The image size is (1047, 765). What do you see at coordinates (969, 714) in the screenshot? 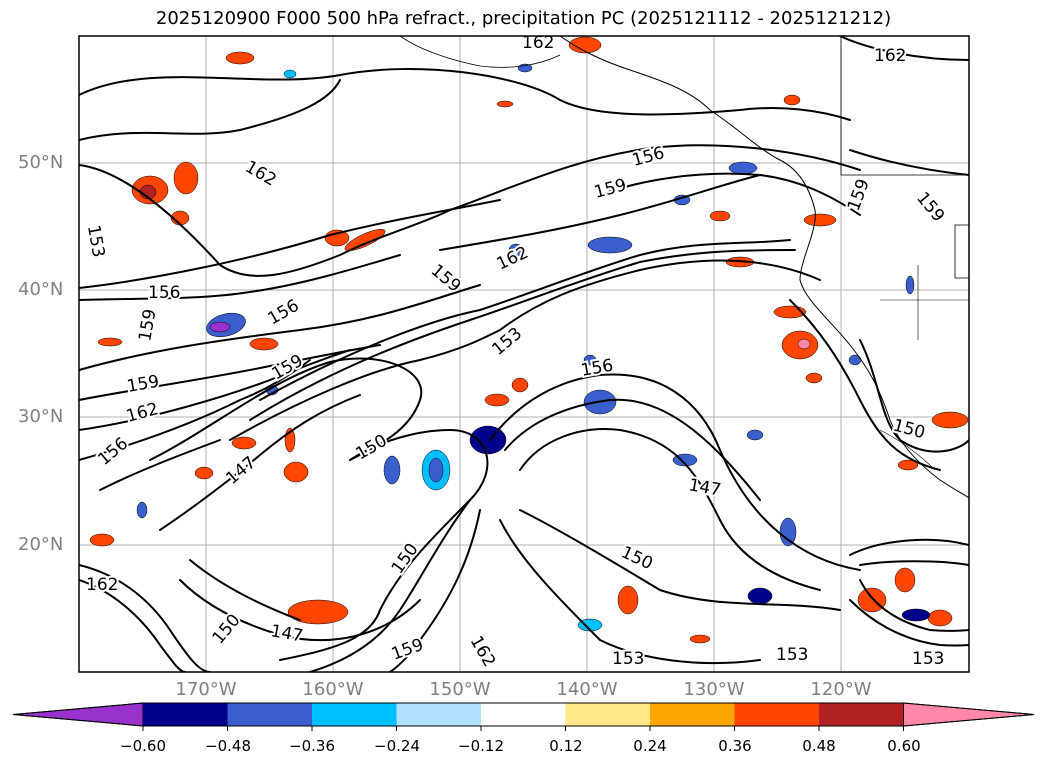
I see `colorbar-extend-max` at bounding box center [969, 714].